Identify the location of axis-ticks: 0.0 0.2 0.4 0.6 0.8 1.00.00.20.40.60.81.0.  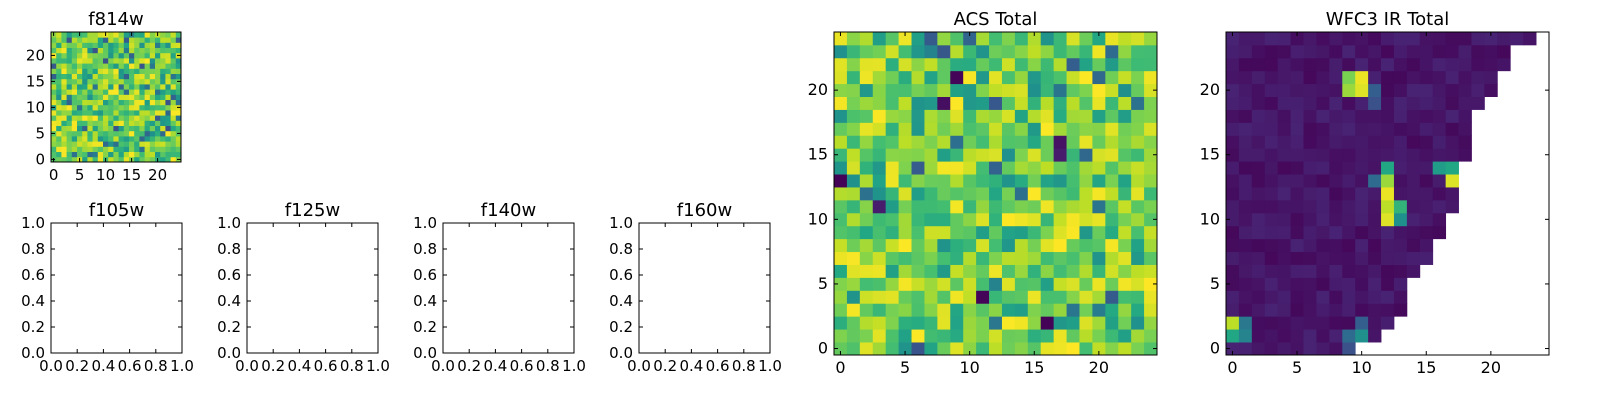
(695, 294).